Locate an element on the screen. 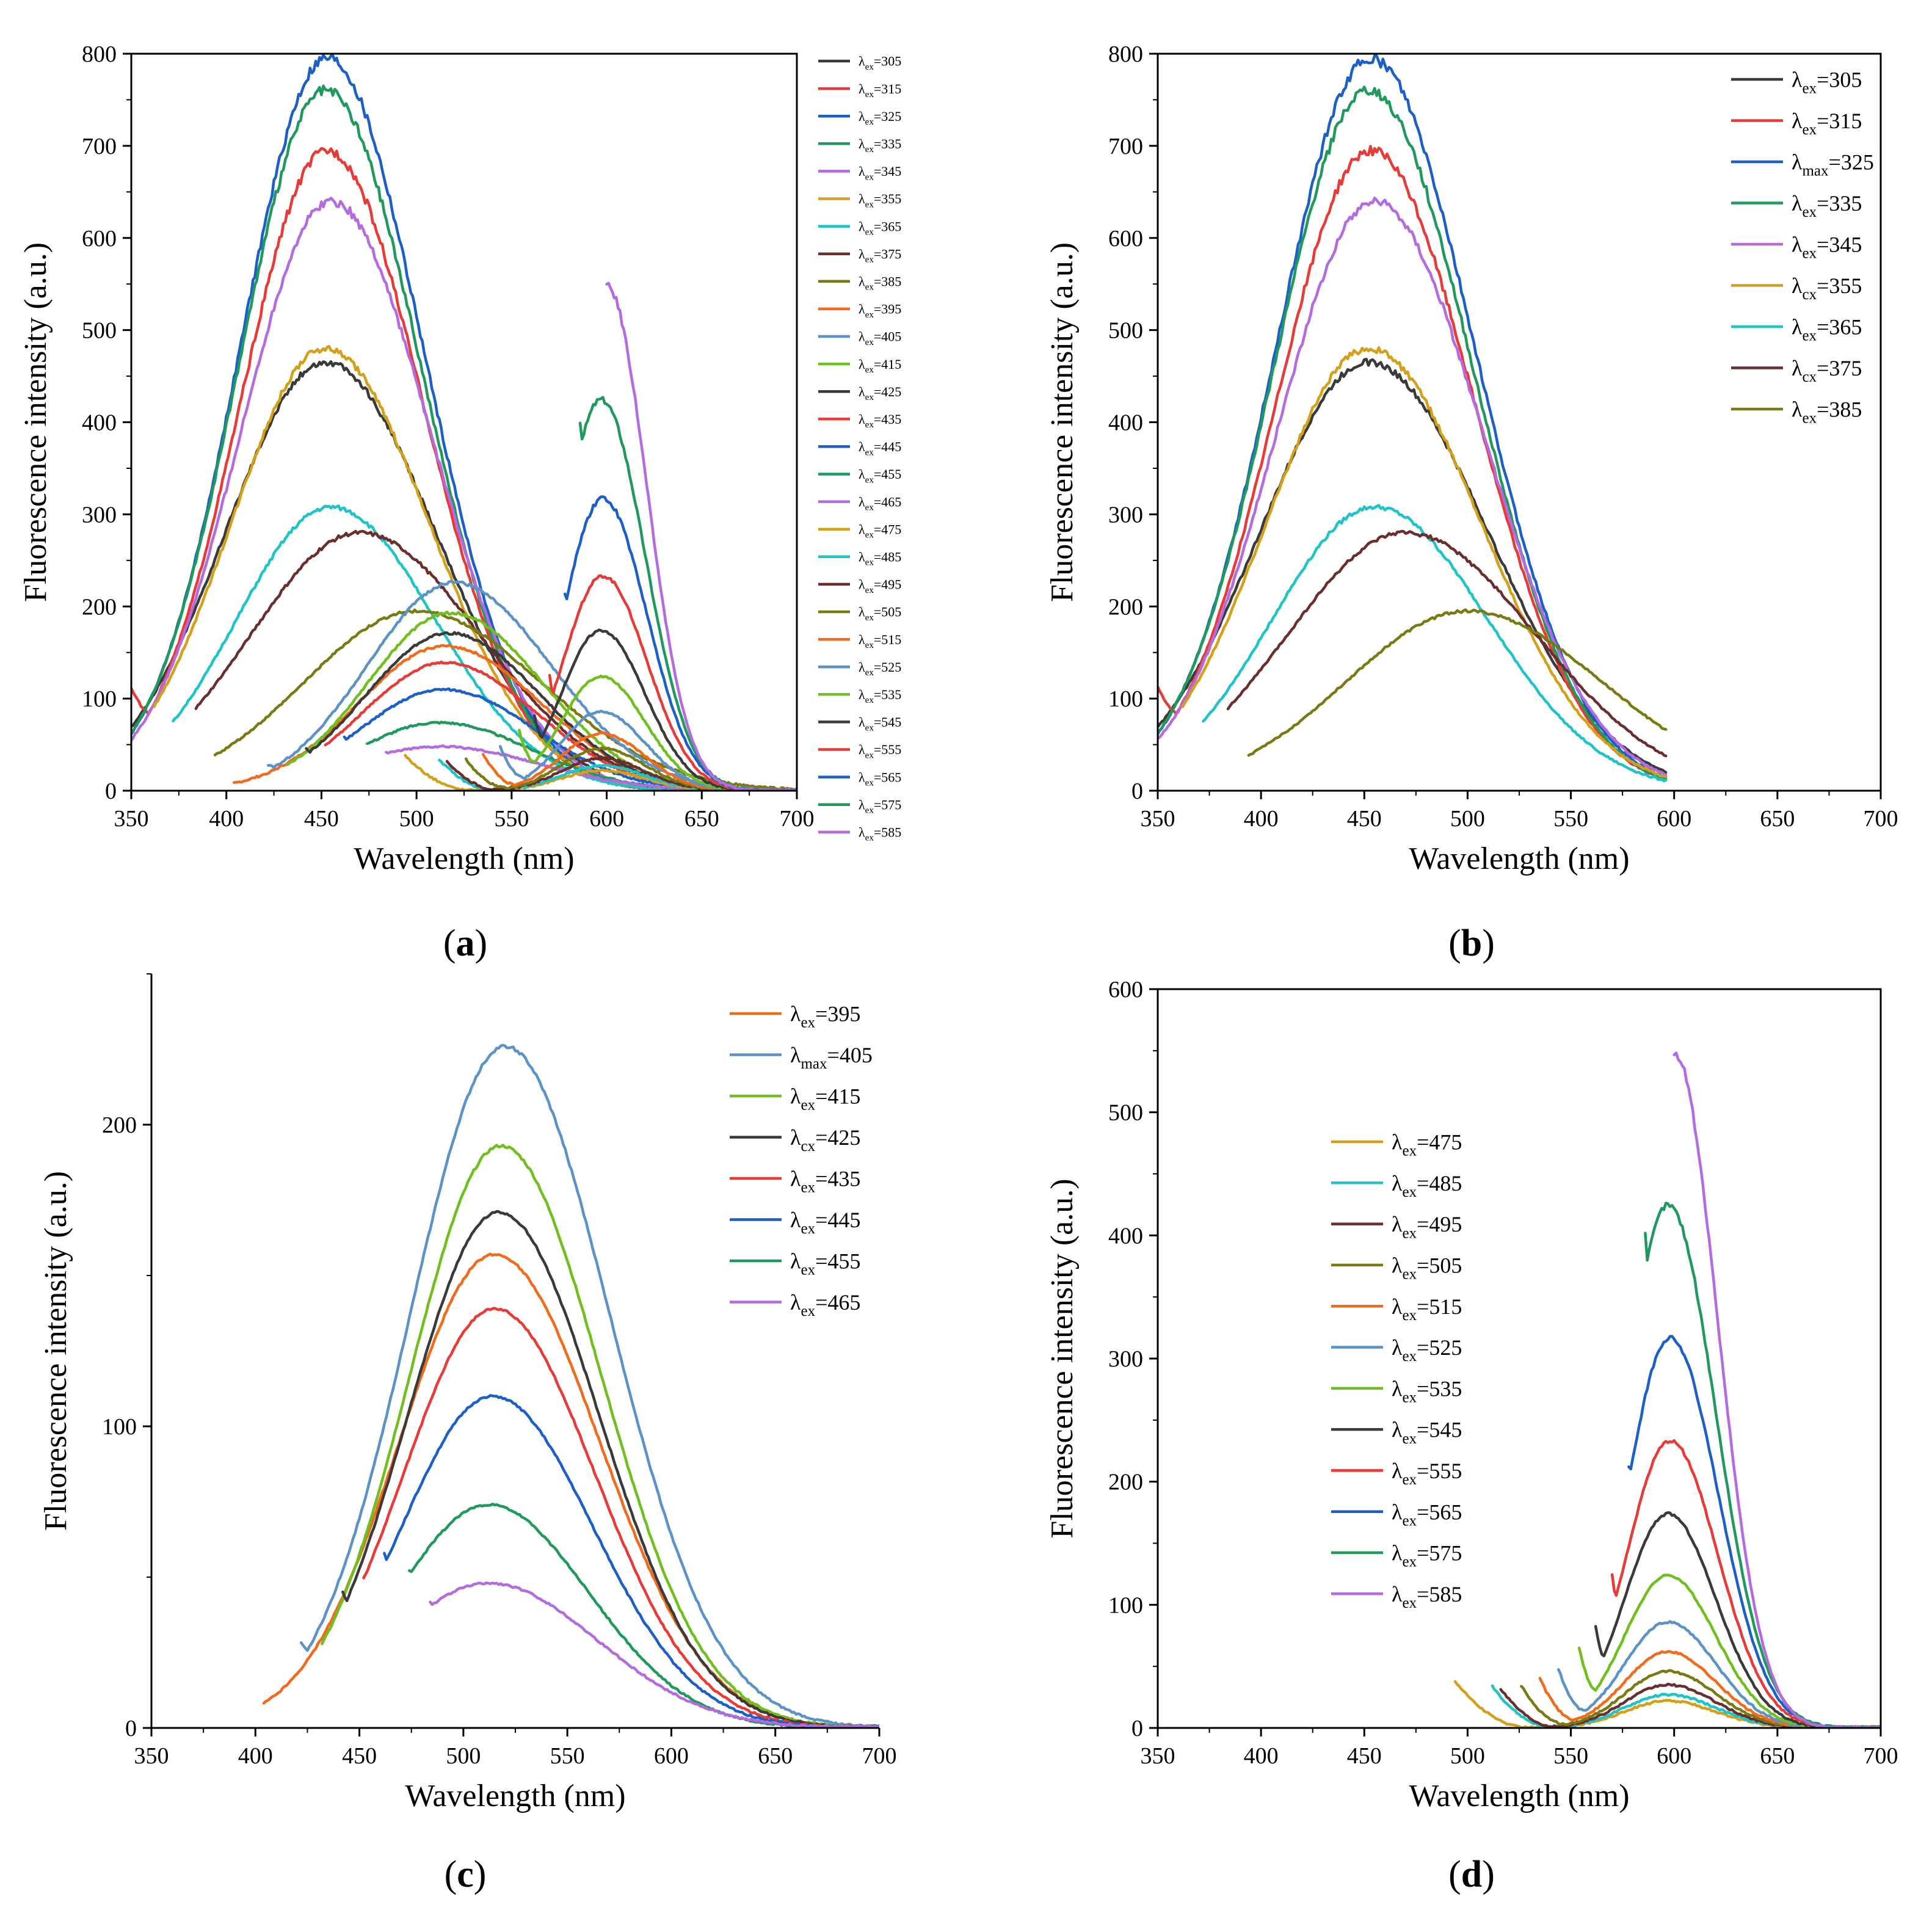 The width and height of the screenshot is (1932, 1916). y-tick-label: 800 is located at coordinates (1125, 55).